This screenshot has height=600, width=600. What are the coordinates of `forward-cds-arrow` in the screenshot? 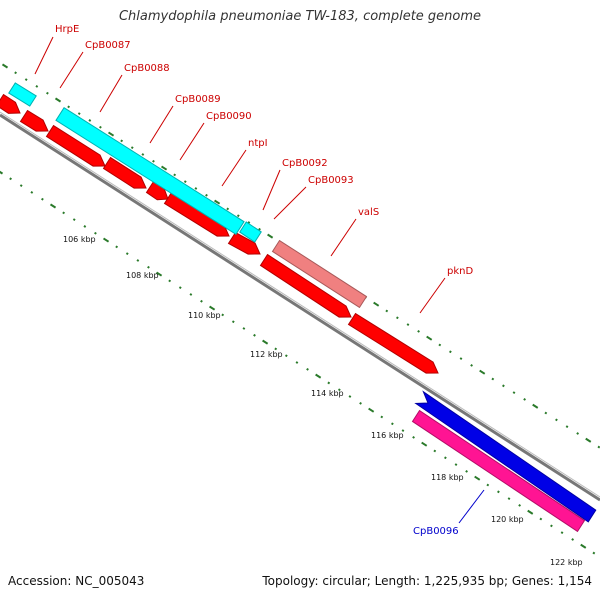 It's located at (505, 456).